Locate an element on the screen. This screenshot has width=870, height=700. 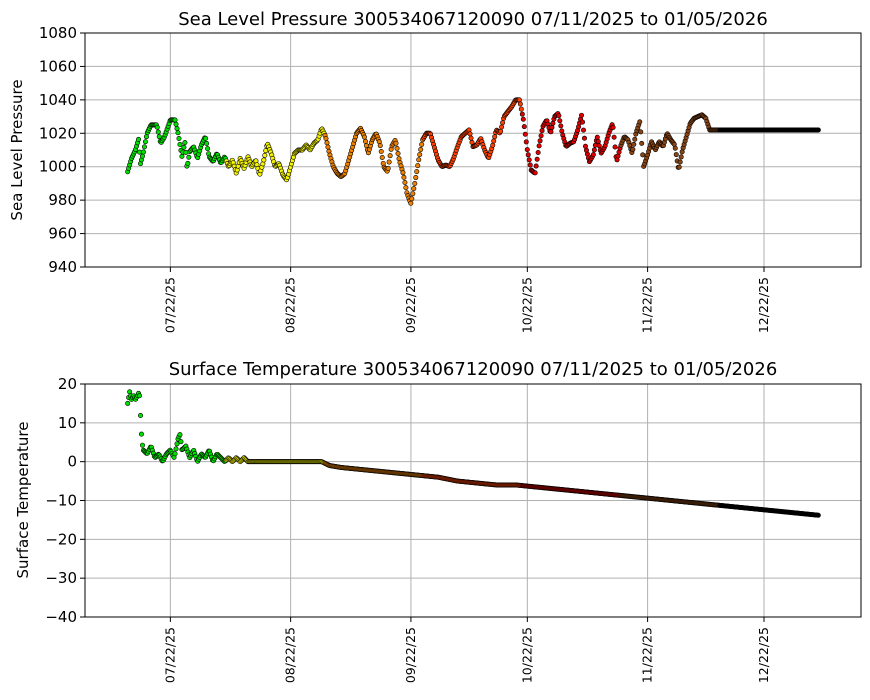
y-tick-label: 20 is located at coordinates (67, 384).